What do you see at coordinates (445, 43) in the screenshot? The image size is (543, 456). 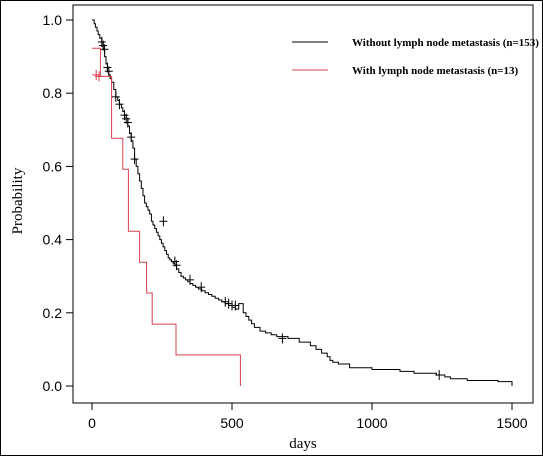 I see `legend-label-series-1: Without lymph node metastasis (n=153)` at bounding box center [445, 43].